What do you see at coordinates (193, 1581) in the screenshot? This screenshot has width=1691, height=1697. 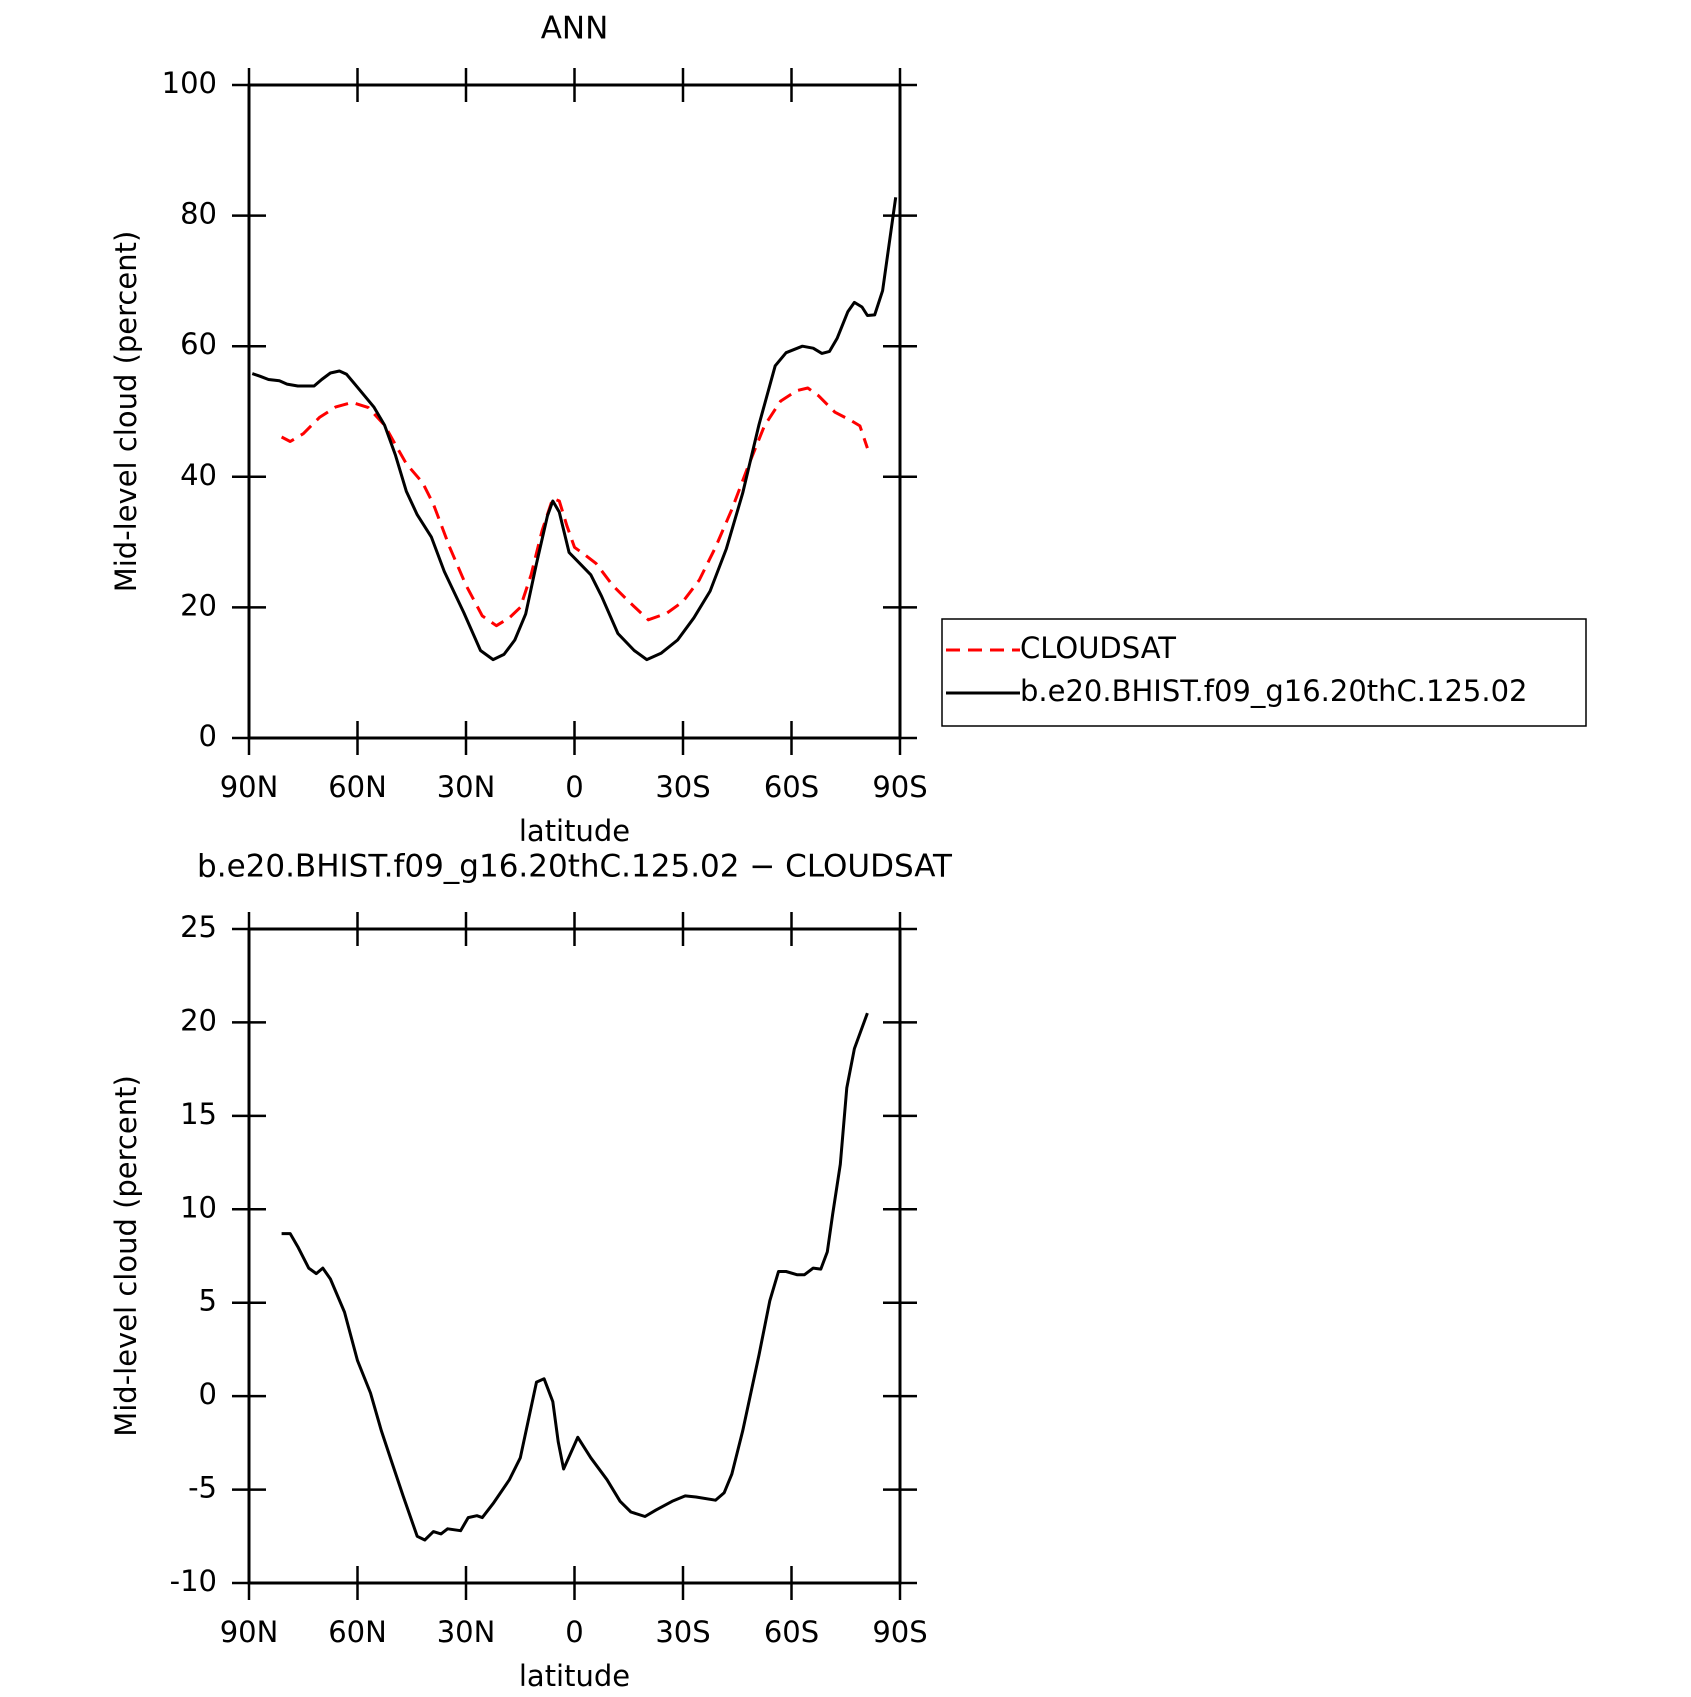 I see `y-tick-label: -10` at bounding box center [193, 1581].